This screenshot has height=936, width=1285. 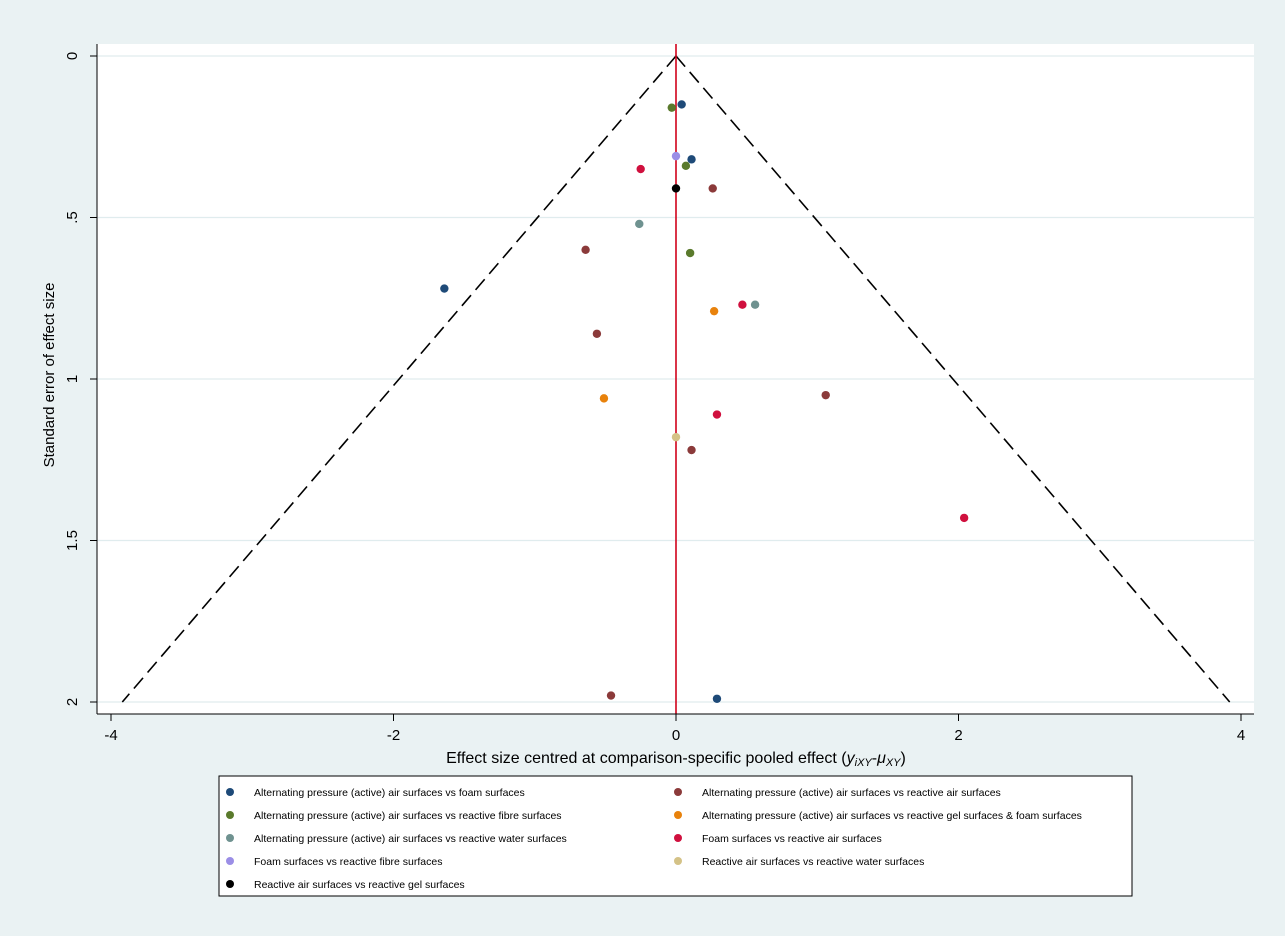 What do you see at coordinates (1241, 735) in the screenshot?
I see `x-tick-label: 4` at bounding box center [1241, 735].